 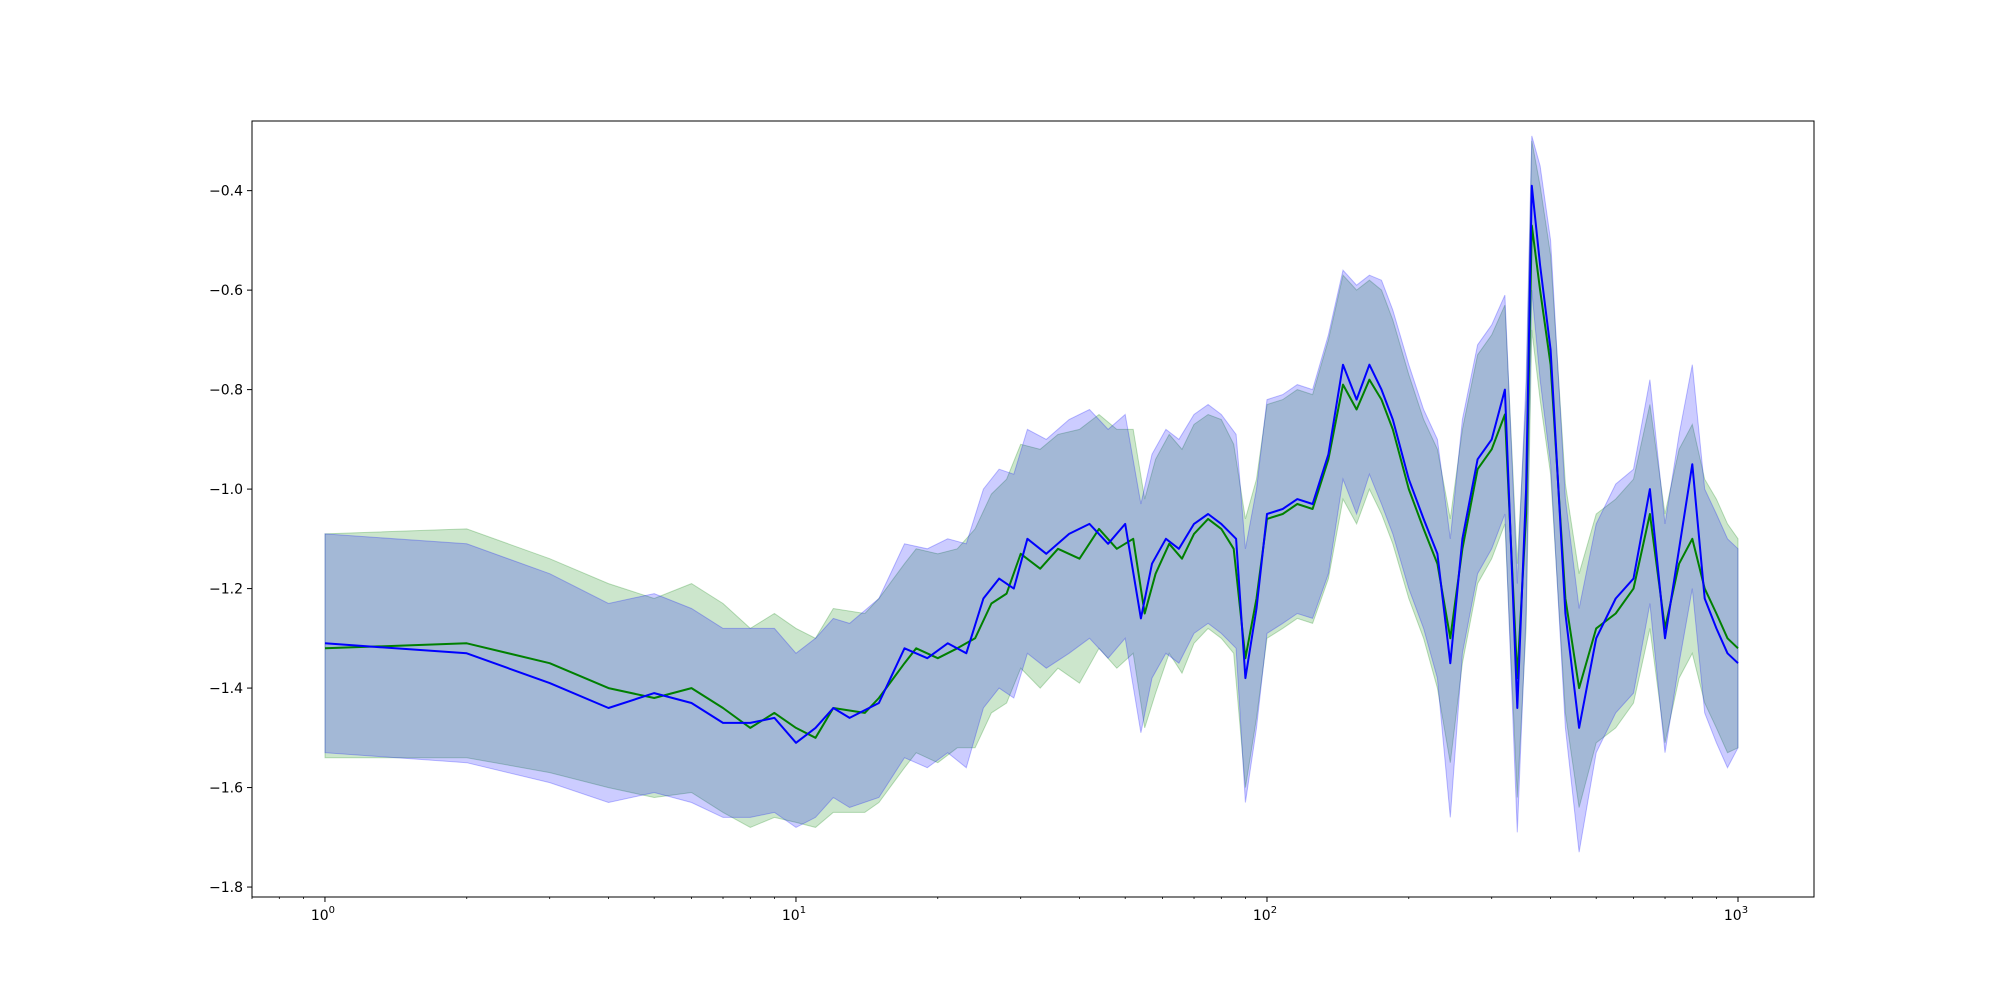 What do you see at coordinates (226, 391) in the screenshot?
I see `y-tick-label: −0.8` at bounding box center [226, 391].